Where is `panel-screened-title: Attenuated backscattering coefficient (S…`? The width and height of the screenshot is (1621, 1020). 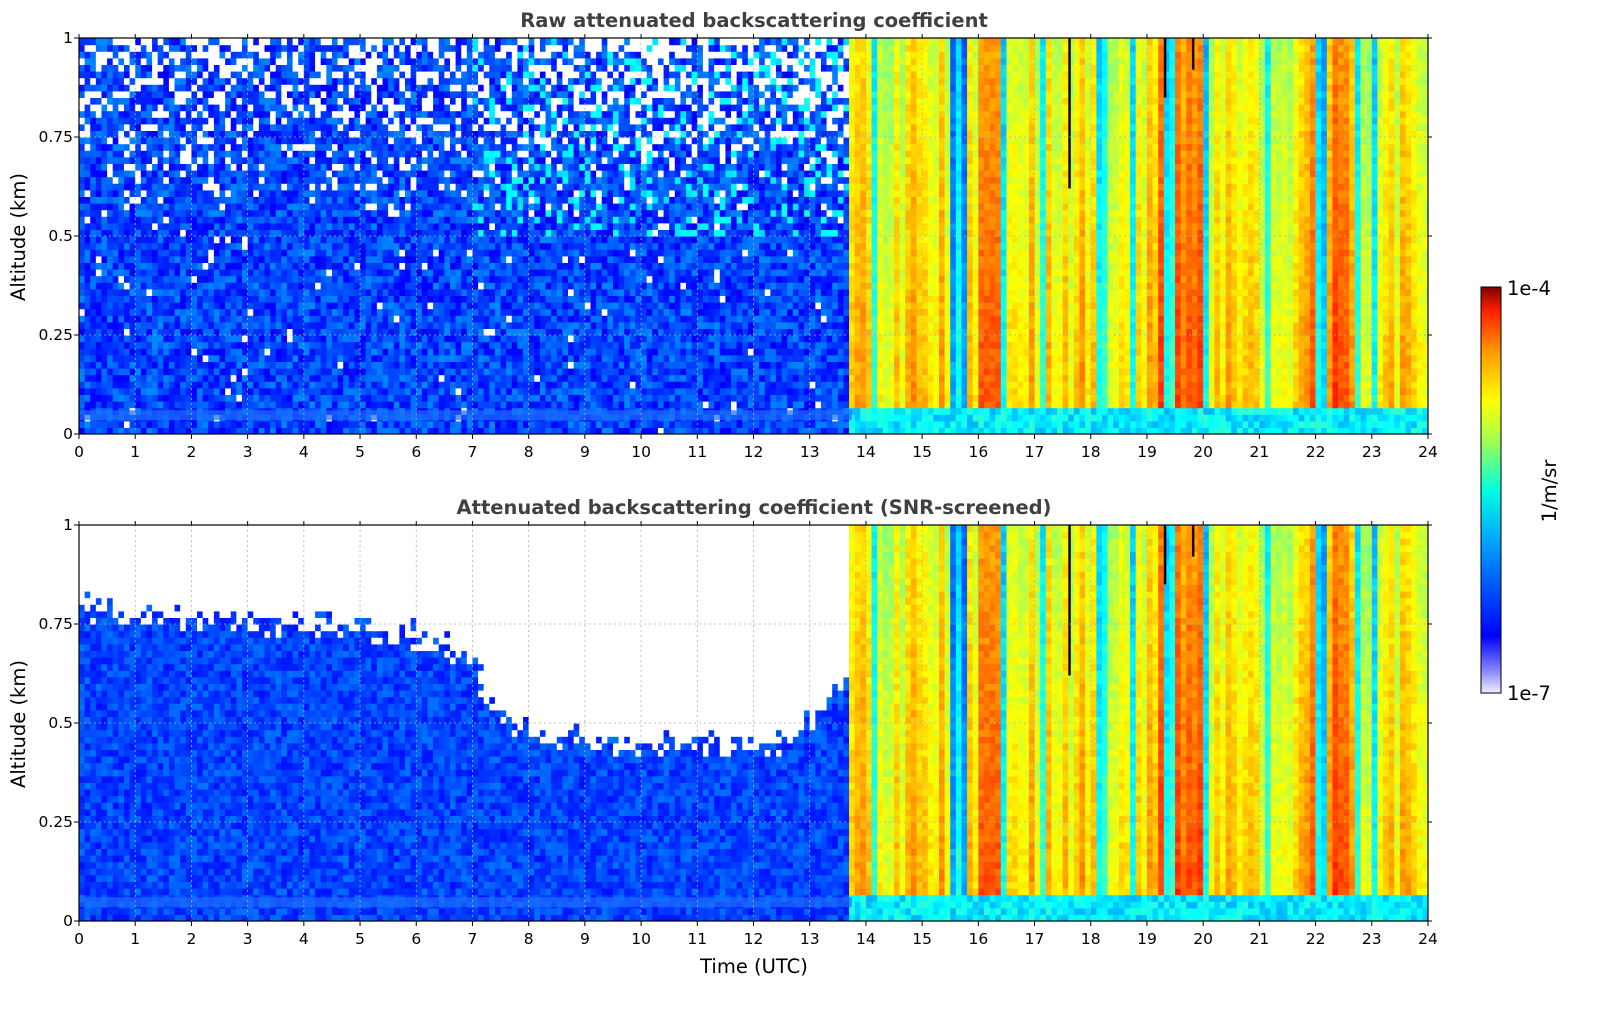
panel-screened-title: Attenuated backscattering coefficient (S… is located at coordinates (754, 507).